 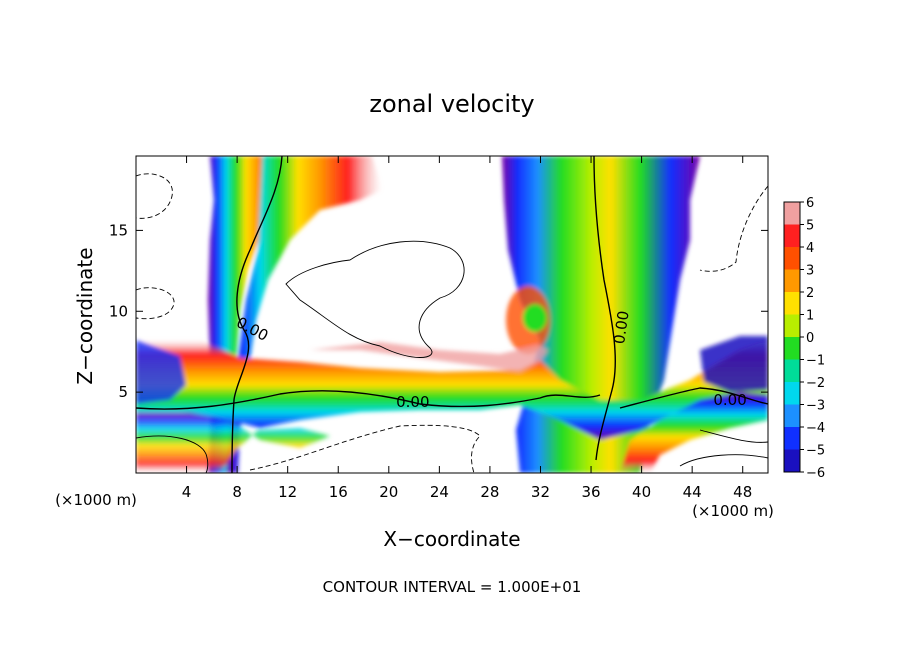 What do you see at coordinates (815, 383) in the screenshot?
I see `colorbar-label-8: −2` at bounding box center [815, 383].